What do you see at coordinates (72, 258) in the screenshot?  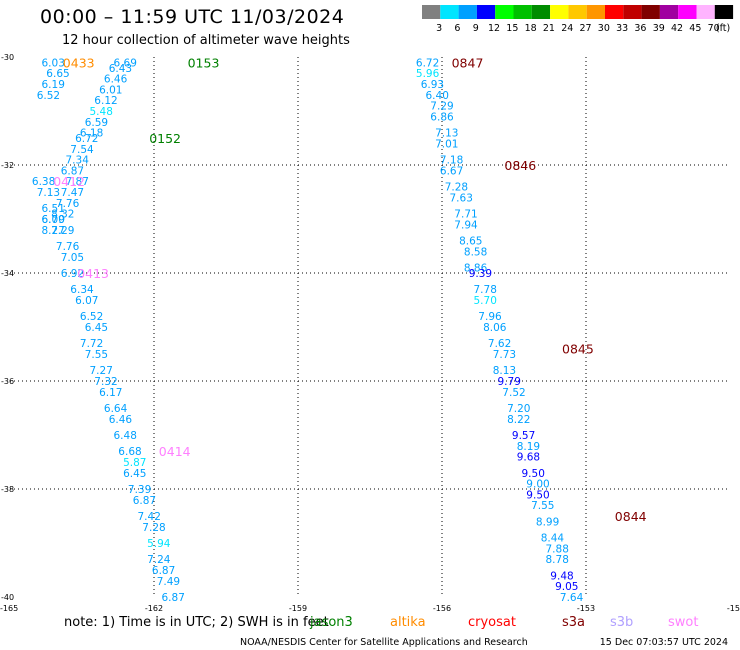 I see `wave-height-value: 7.05` at bounding box center [72, 258].